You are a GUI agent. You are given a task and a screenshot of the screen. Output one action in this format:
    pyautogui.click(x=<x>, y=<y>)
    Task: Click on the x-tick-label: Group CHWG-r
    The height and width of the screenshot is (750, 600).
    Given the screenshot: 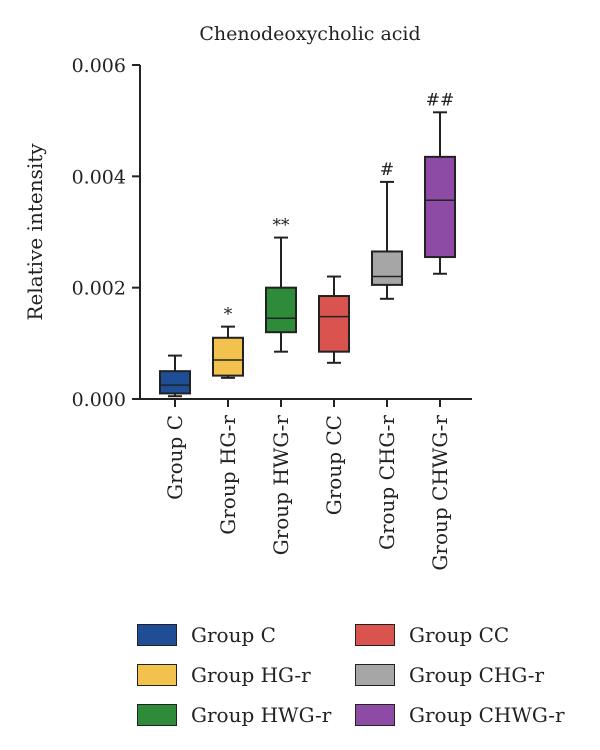 What is the action you would take?
    pyautogui.click(x=440, y=493)
    